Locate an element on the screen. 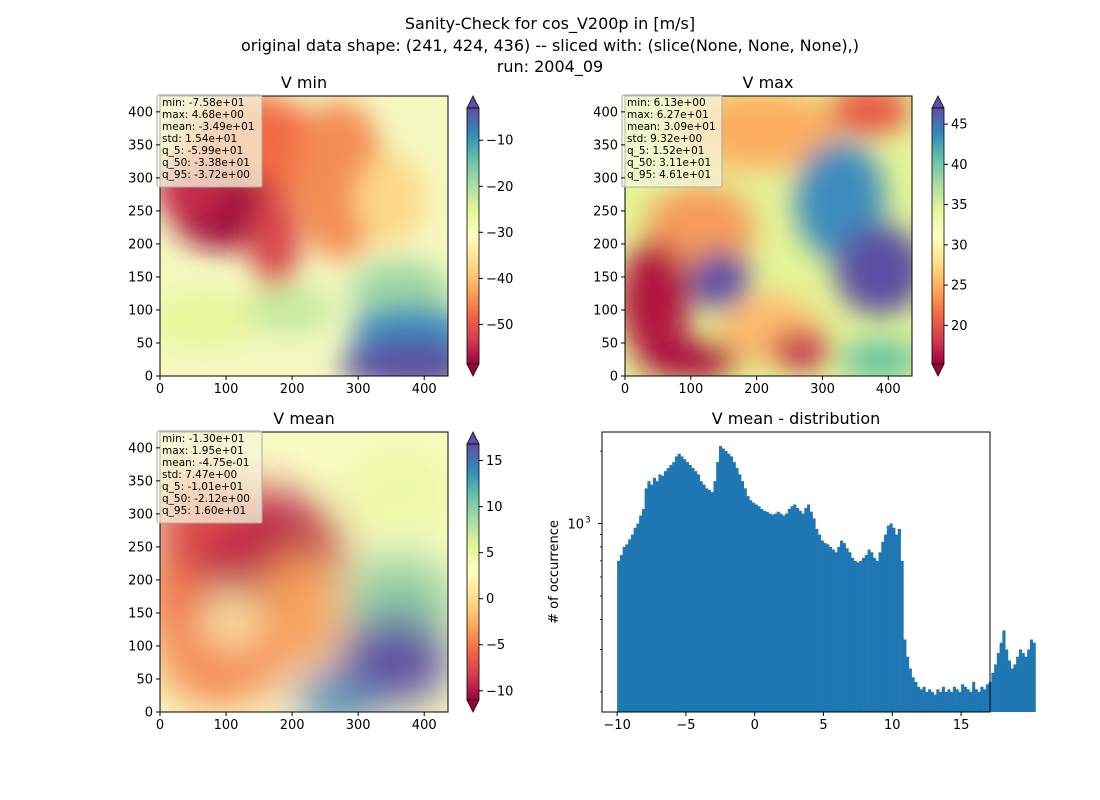 This screenshot has height=800, width=1100. stat-std: std: 9.32e+00 is located at coordinates (664, 139).